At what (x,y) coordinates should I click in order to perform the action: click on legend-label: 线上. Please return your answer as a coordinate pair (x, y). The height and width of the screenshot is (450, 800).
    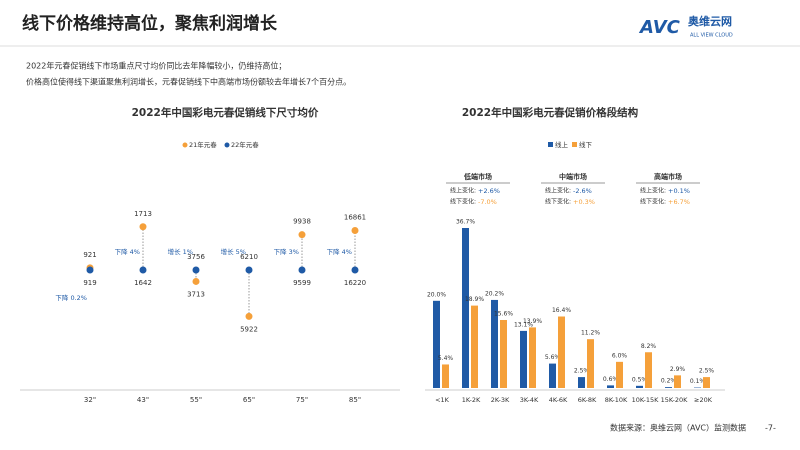
    Looking at the image, I should click on (562, 144).